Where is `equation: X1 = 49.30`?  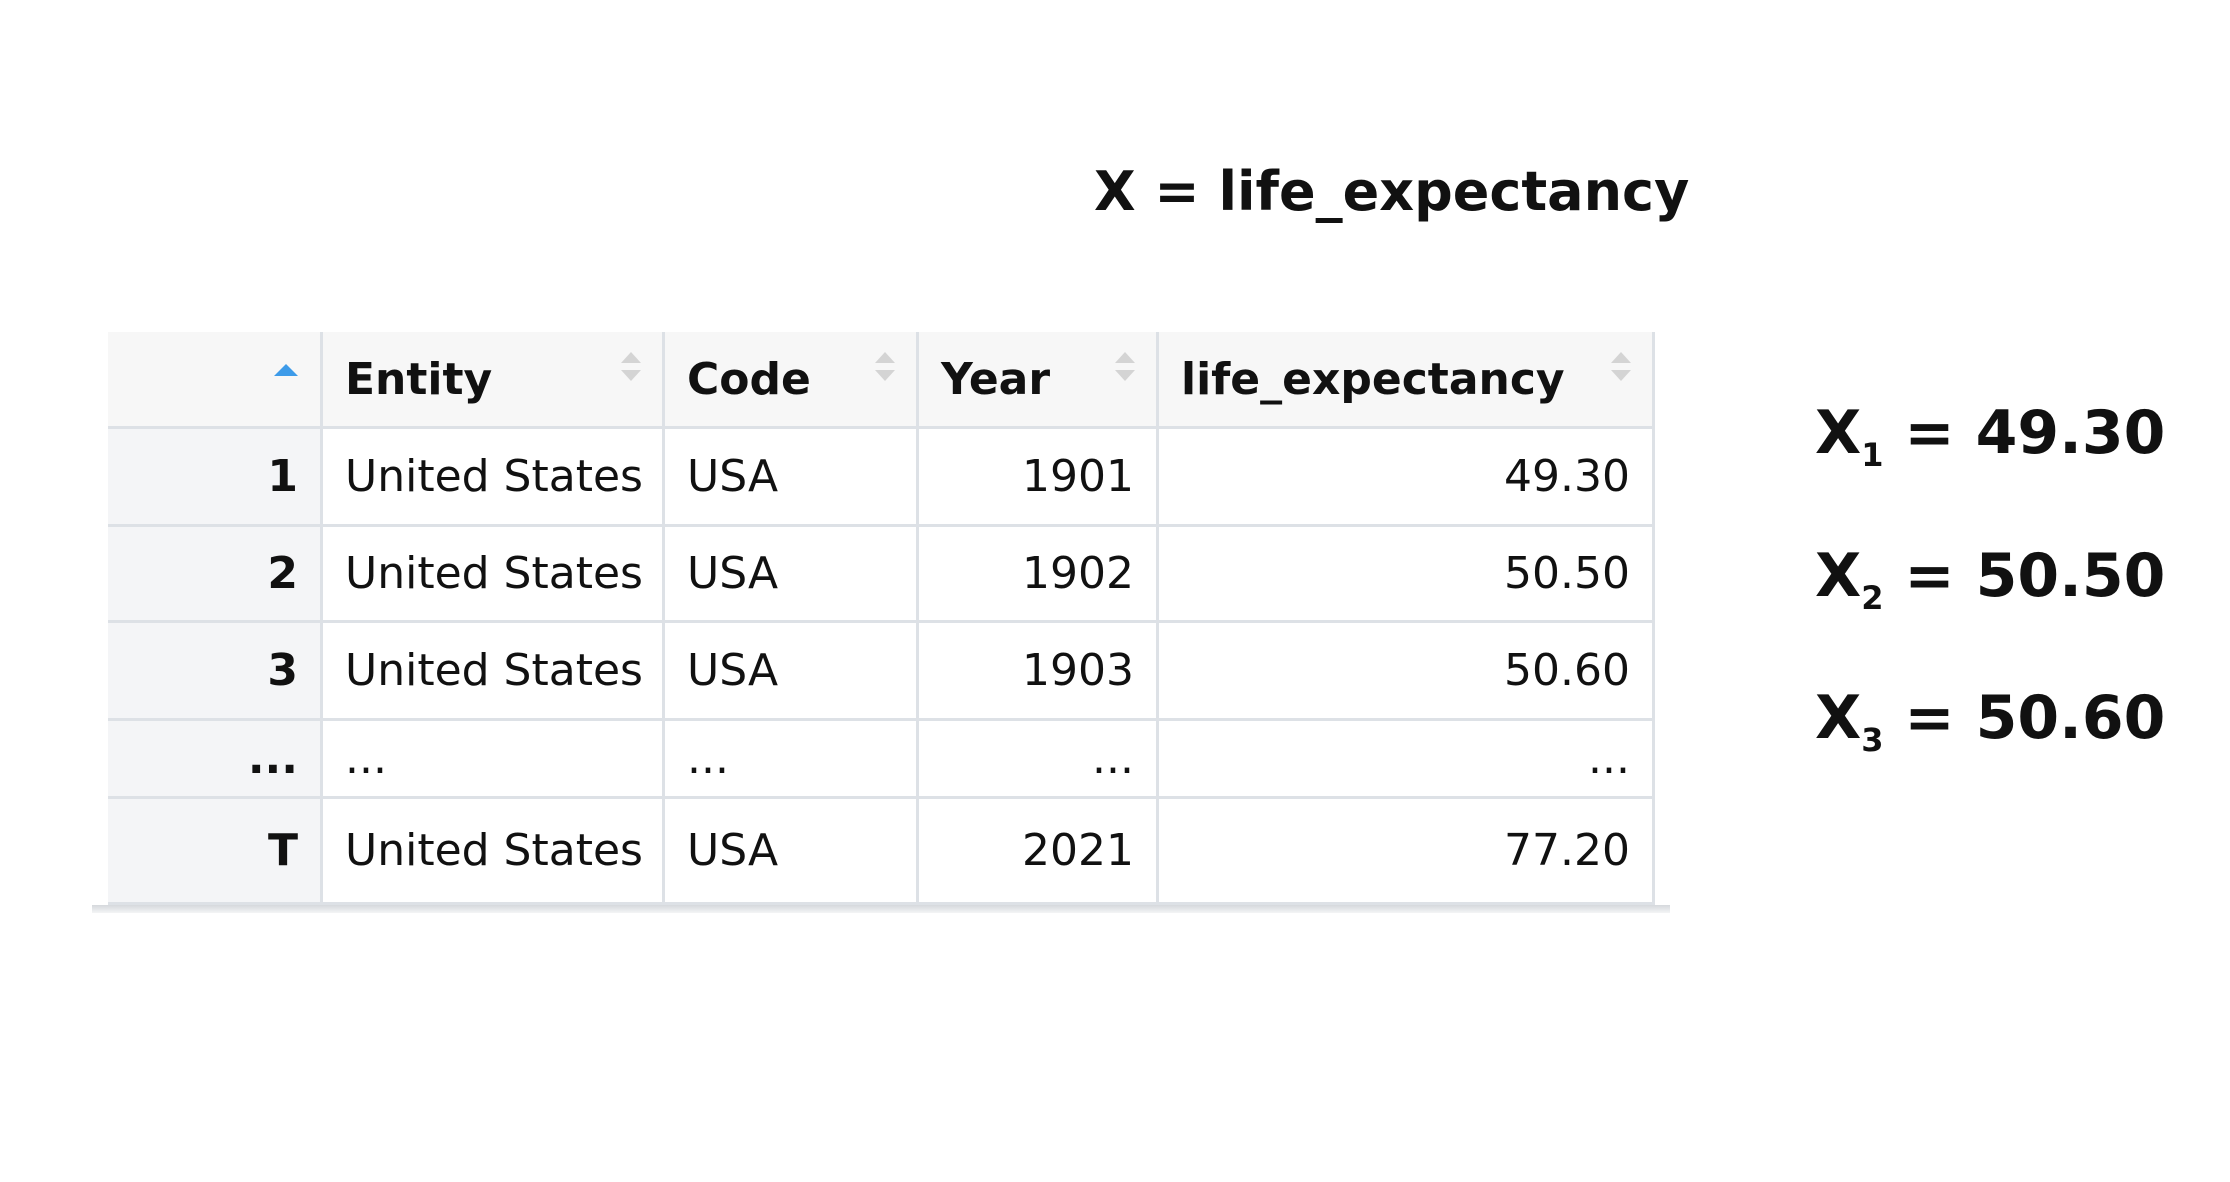
equation: X1 = 49.30 is located at coordinates (1990, 436).